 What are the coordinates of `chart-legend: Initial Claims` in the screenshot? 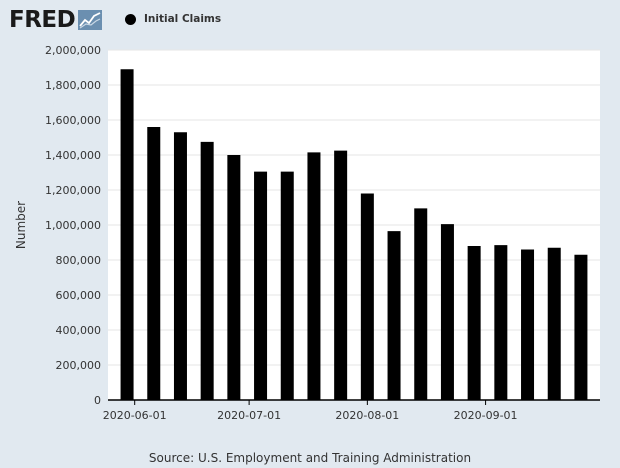 It's located at (173, 19).